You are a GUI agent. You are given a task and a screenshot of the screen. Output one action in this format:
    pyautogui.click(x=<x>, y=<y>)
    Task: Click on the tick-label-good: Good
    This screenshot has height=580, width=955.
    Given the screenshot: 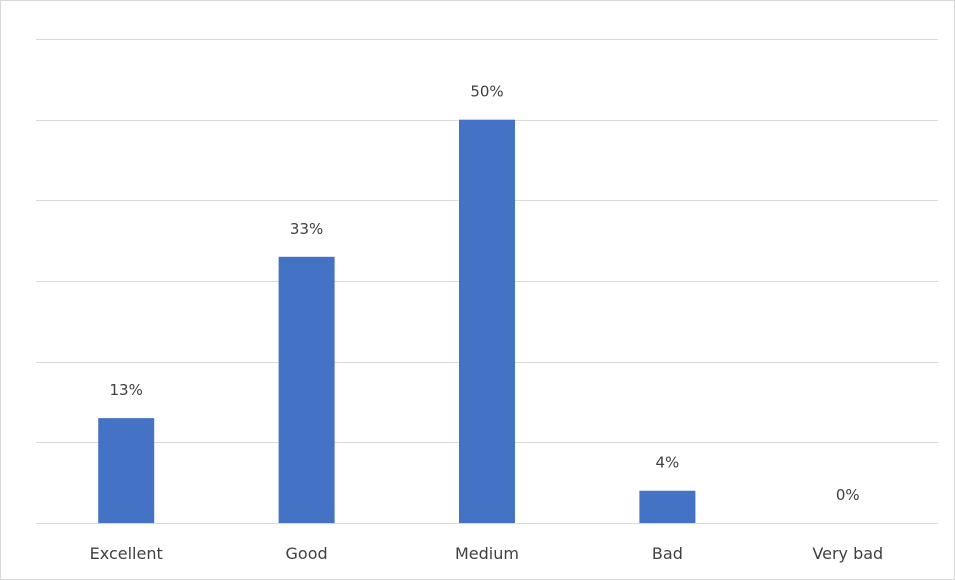 What is the action you would take?
    pyautogui.click(x=307, y=553)
    